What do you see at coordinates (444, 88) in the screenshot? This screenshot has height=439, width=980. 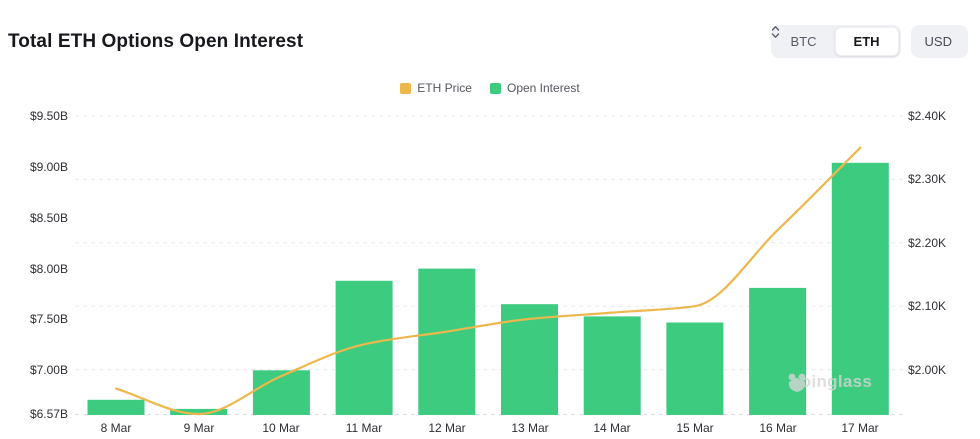 I see `legend-label-eth-price: ETH Price` at bounding box center [444, 88].